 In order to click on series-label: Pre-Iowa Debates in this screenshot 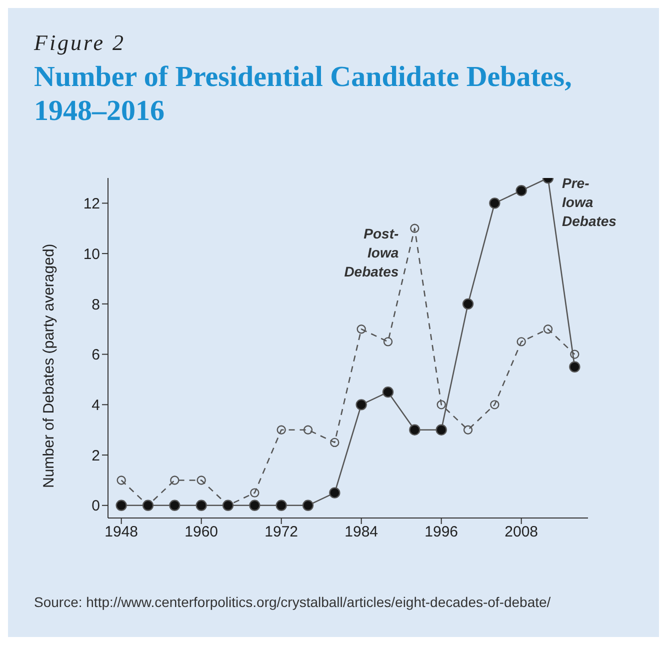, I will do `click(589, 202)`.